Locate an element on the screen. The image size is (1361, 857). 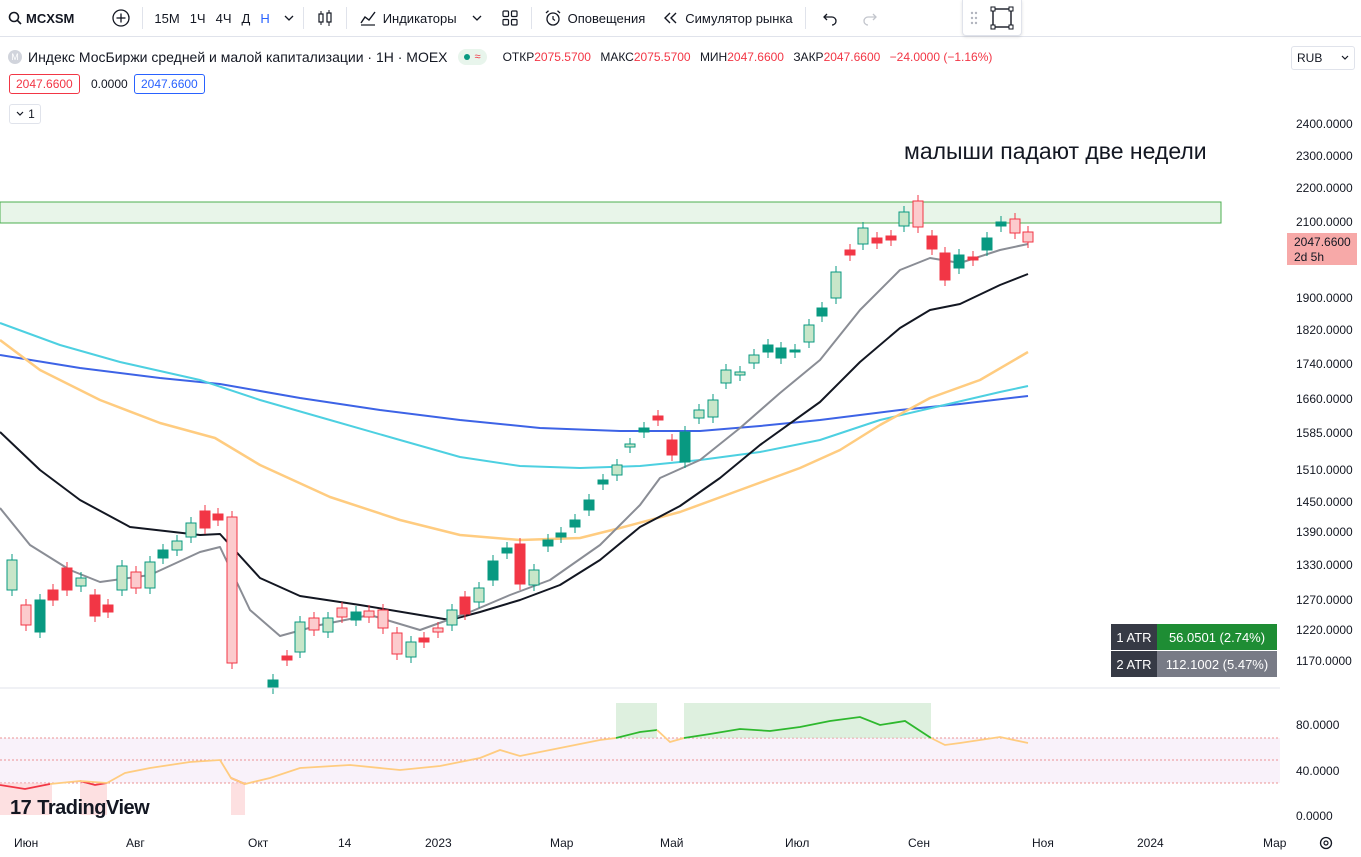
legend-collapse-button: 1 is located at coordinates (25, 114).